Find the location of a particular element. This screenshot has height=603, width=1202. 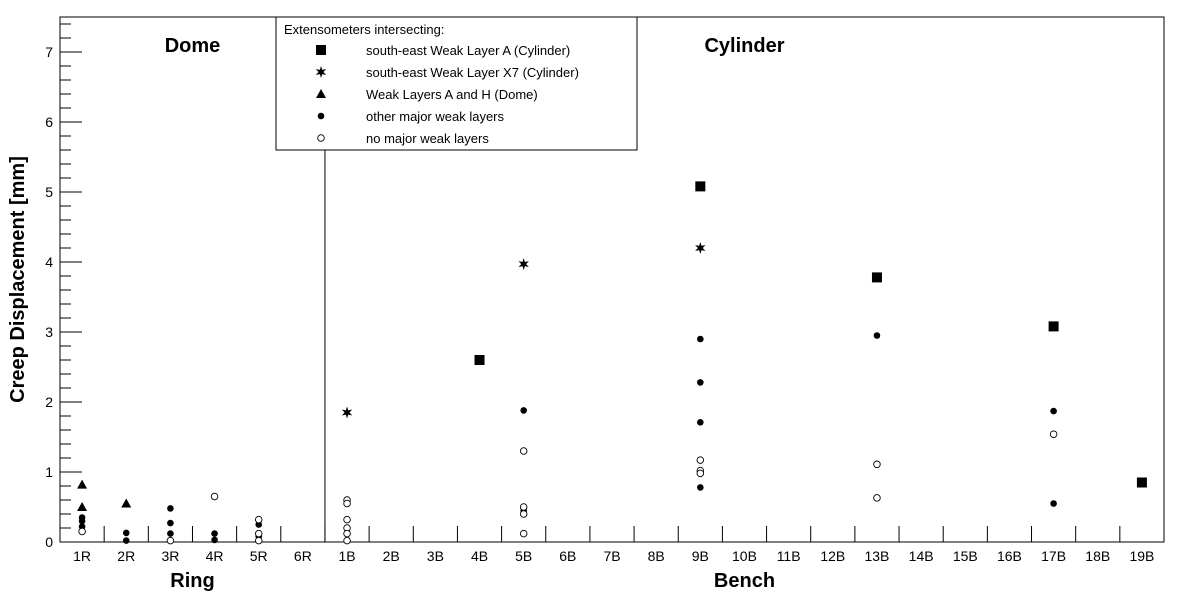

x-tick-label: 4B is located at coordinates (479, 556).